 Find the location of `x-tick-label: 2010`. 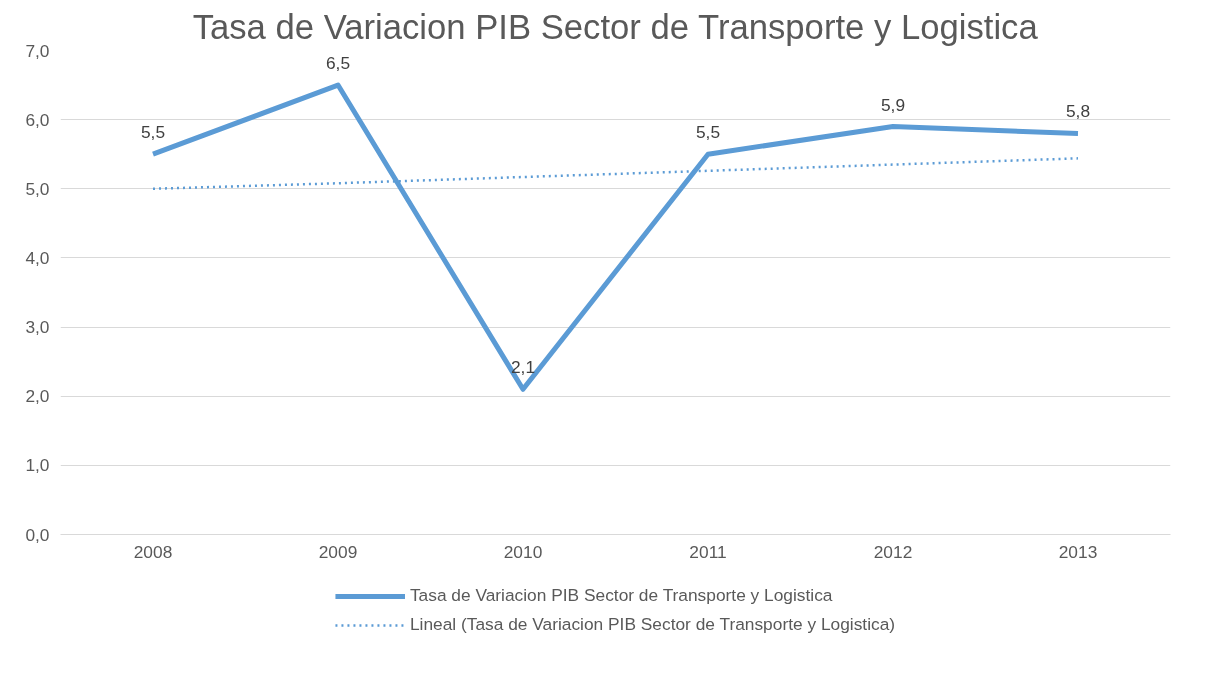

x-tick-label: 2010 is located at coordinates (523, 551).